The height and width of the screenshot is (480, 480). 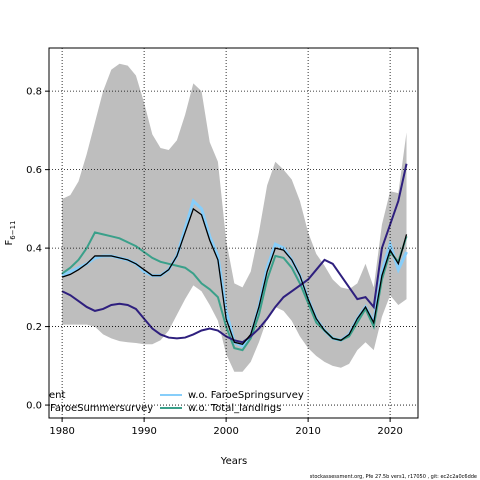 I want to click on y-tick-label: 0.2, so click(x=34, y=327).